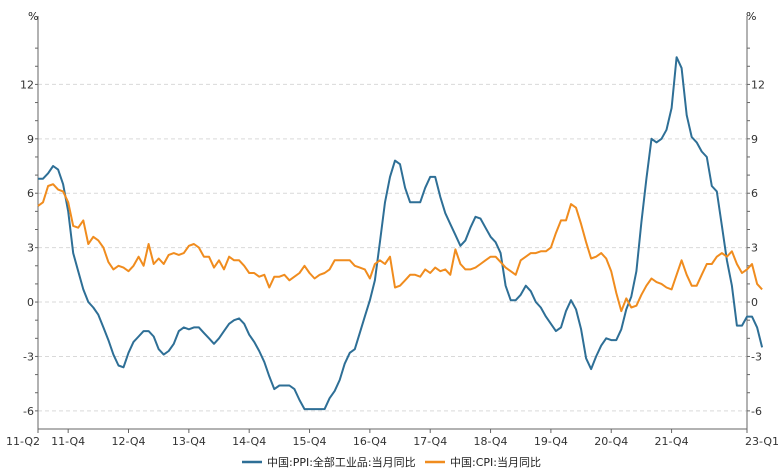 This screenshot has width=782, height=475. Describe the element at coordinates (33, 16) in the screenshot. I see `left-axis-unit: %` at that location.